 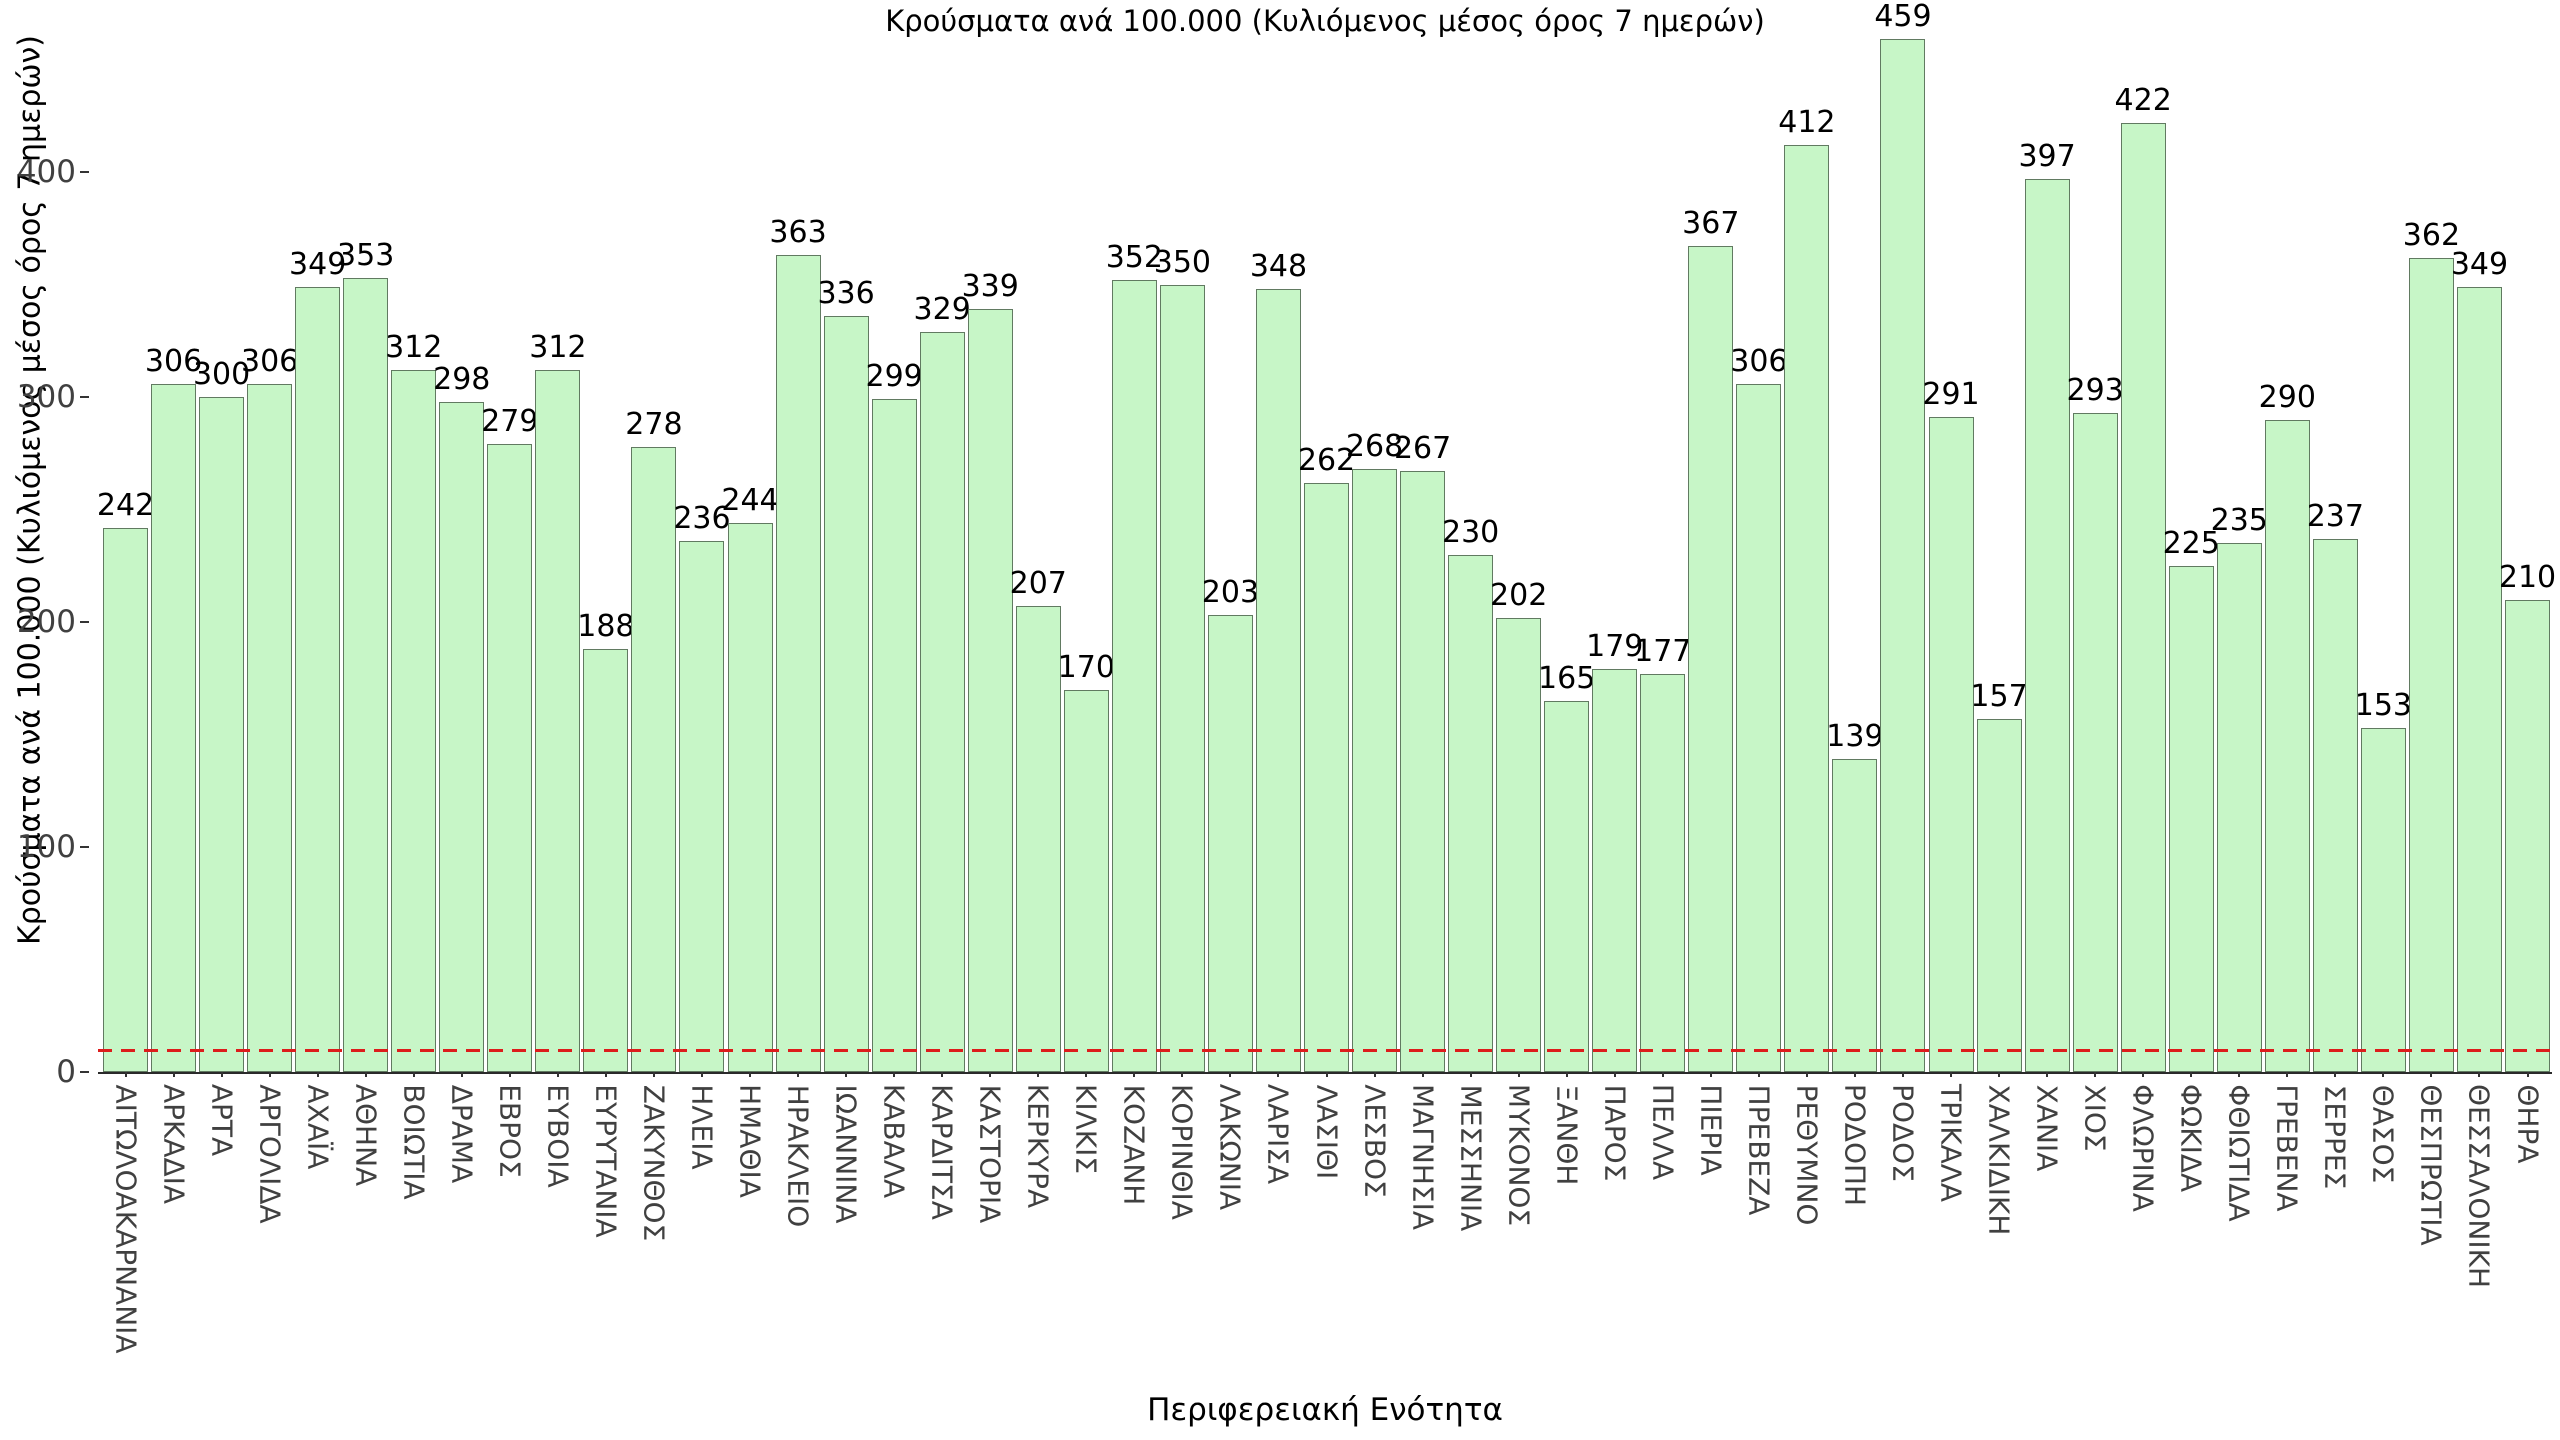 I want to click on bar-value-label: 459, so click(x=1903, y=17).